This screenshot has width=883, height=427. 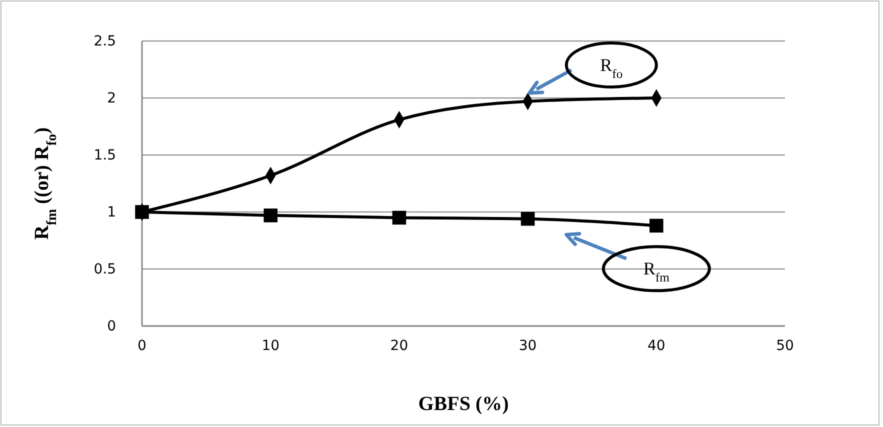 I want to click on x-axis-title: GBFS (%), so click(x=463, y=404).